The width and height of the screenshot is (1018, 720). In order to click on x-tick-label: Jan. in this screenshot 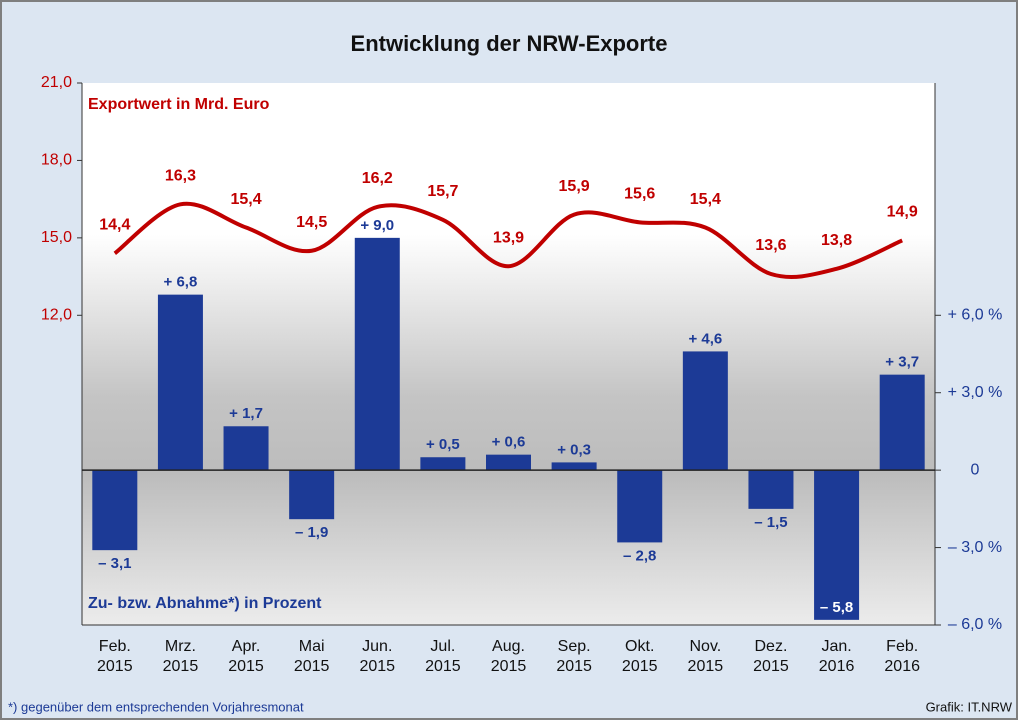, I will do `click(836, 646)`.